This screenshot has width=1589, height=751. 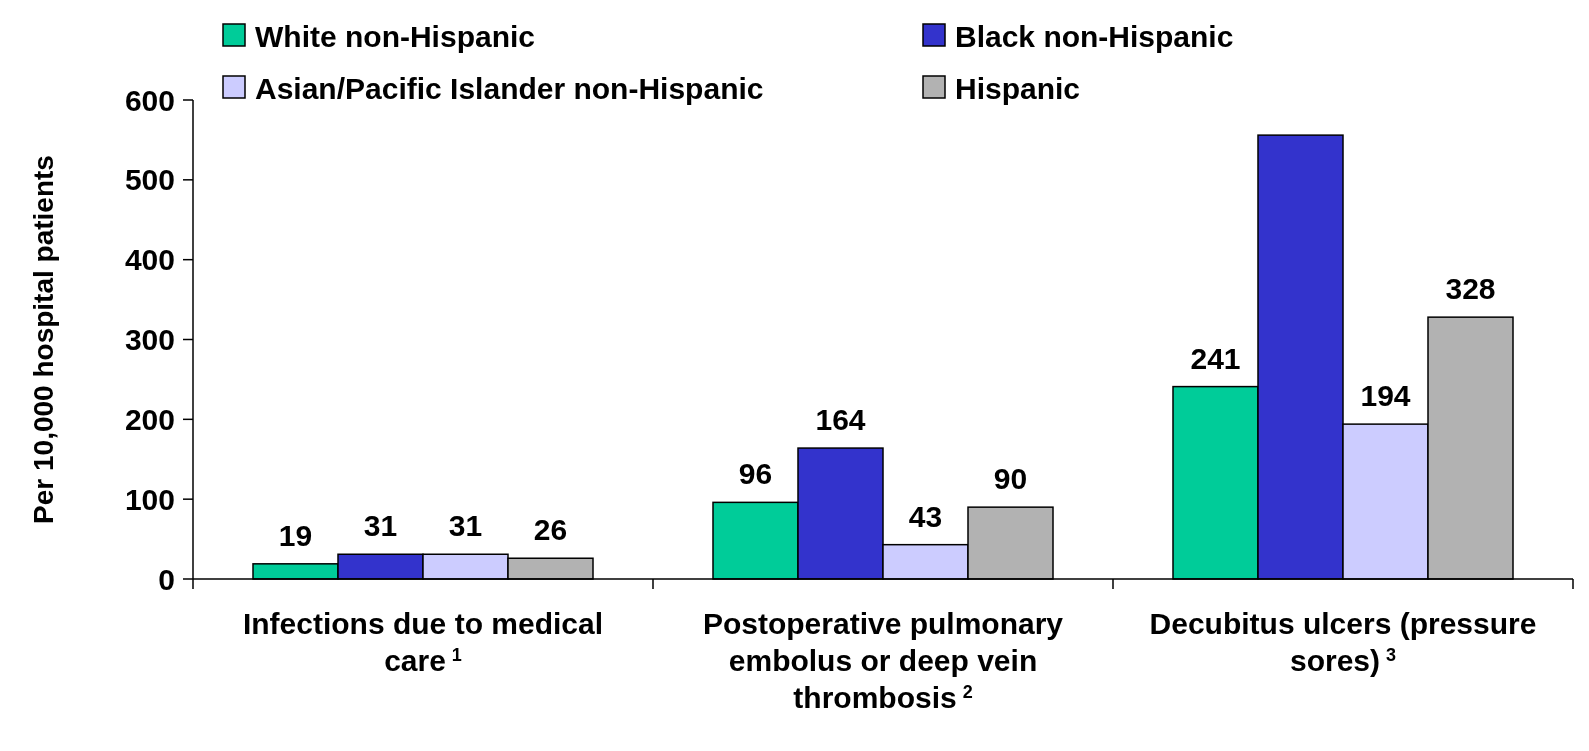 I want to click on data-label: 96, so click(x=755, y=474).